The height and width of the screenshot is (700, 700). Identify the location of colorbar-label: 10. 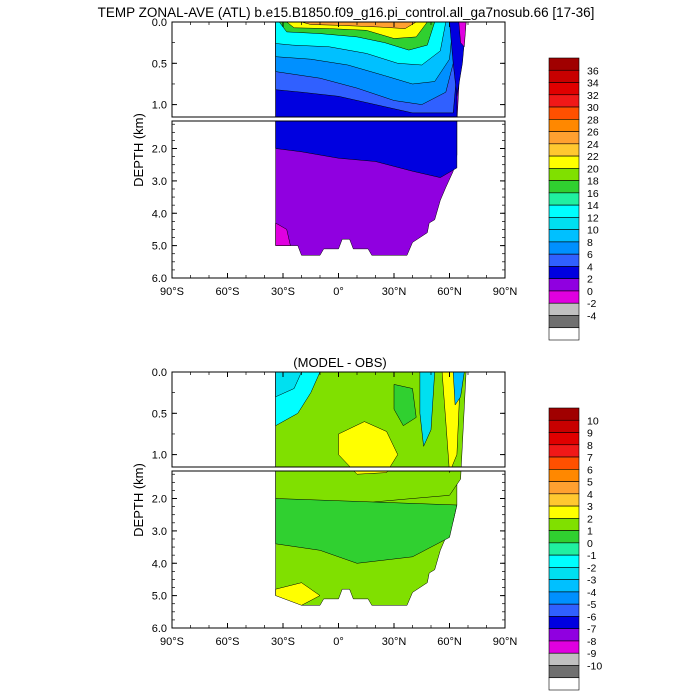
(593, 231).